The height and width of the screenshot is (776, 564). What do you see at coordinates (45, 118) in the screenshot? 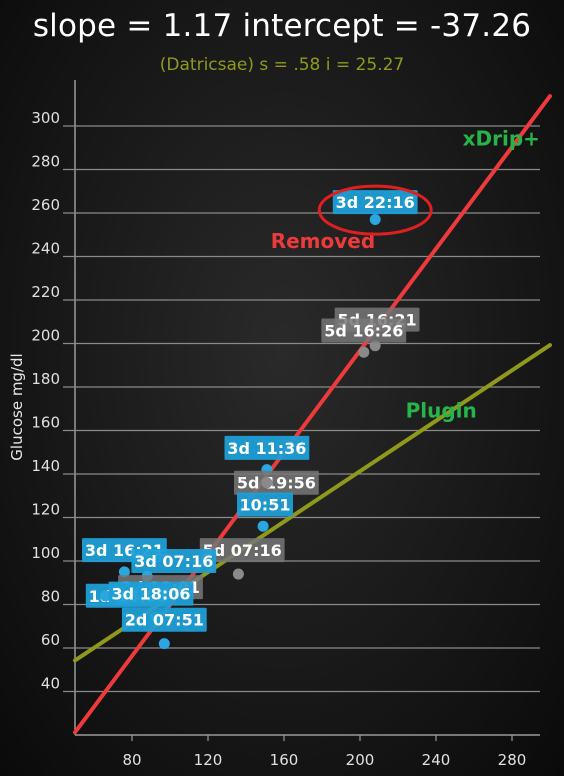
I see `y-tick-300: 300` at bounding box center [45, 118].